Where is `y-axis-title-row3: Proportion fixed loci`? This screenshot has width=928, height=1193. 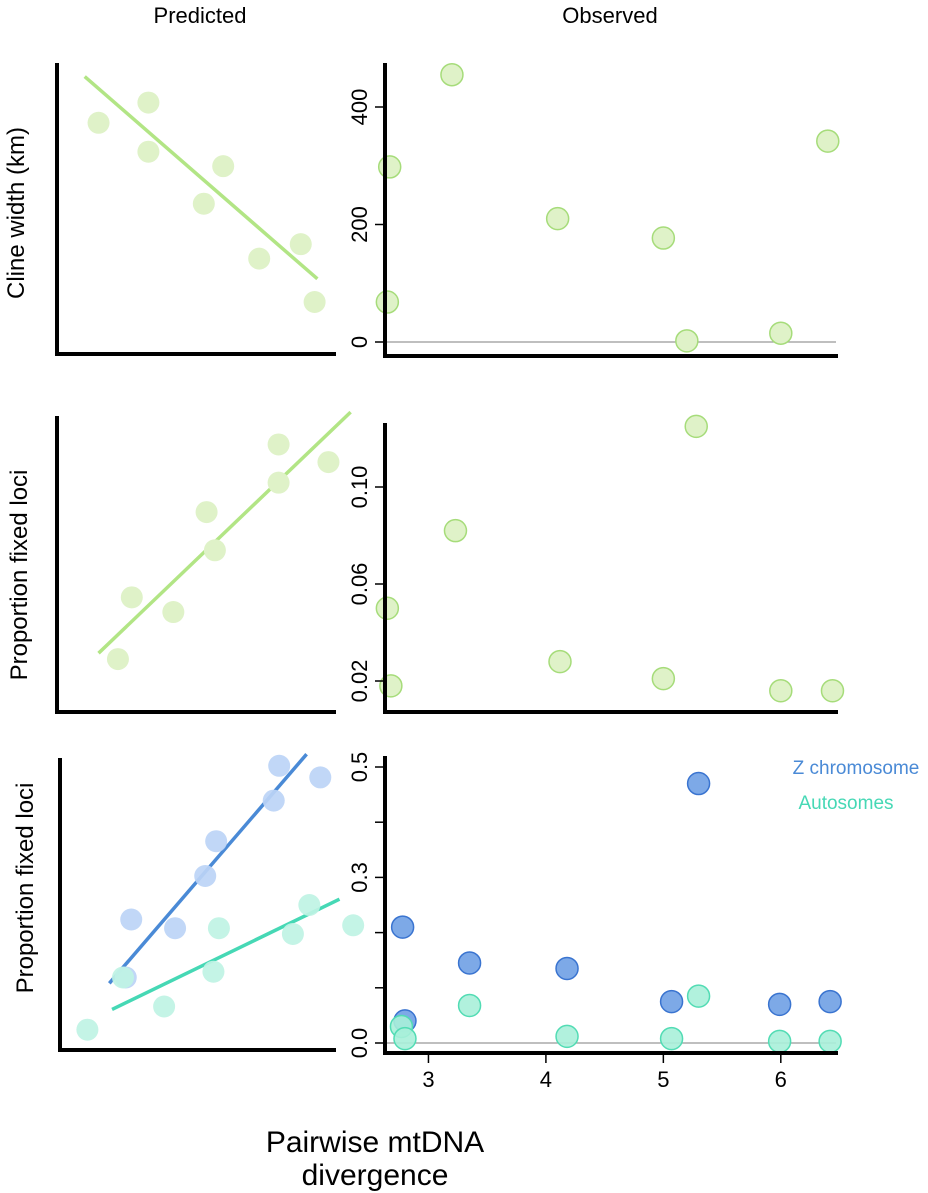
y-axis-title-row3: Proportion fixed loci is located at coordinates (25, 888).